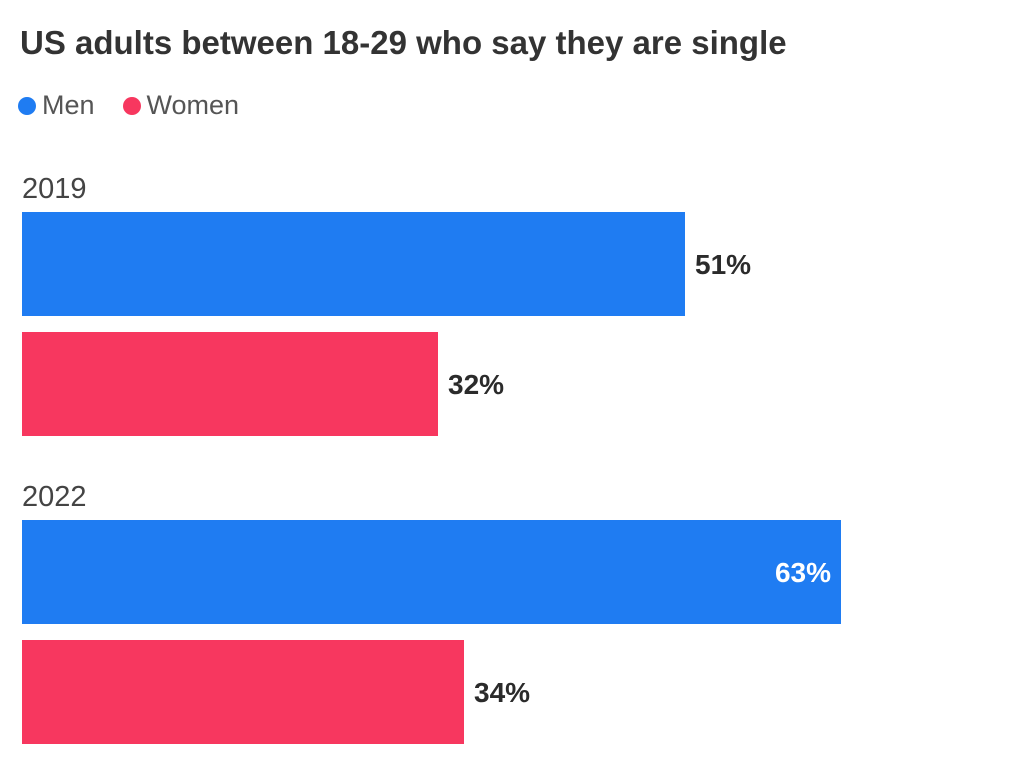 Image resolution: width=1024 pixels, height=768 pixels. I want to click on legend-item-women: Women, so click(181, 105).